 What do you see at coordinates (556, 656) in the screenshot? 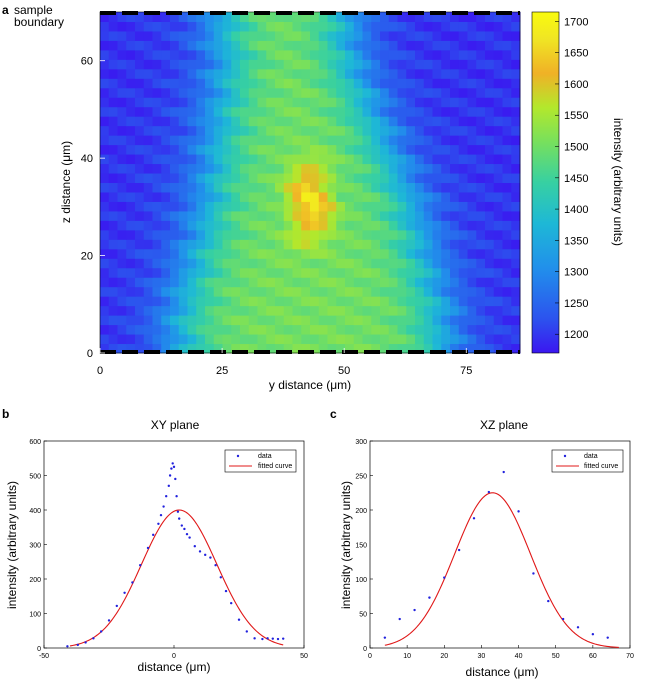
I see `xz-x-tick-label: 50` at bounding box center [556, 656].